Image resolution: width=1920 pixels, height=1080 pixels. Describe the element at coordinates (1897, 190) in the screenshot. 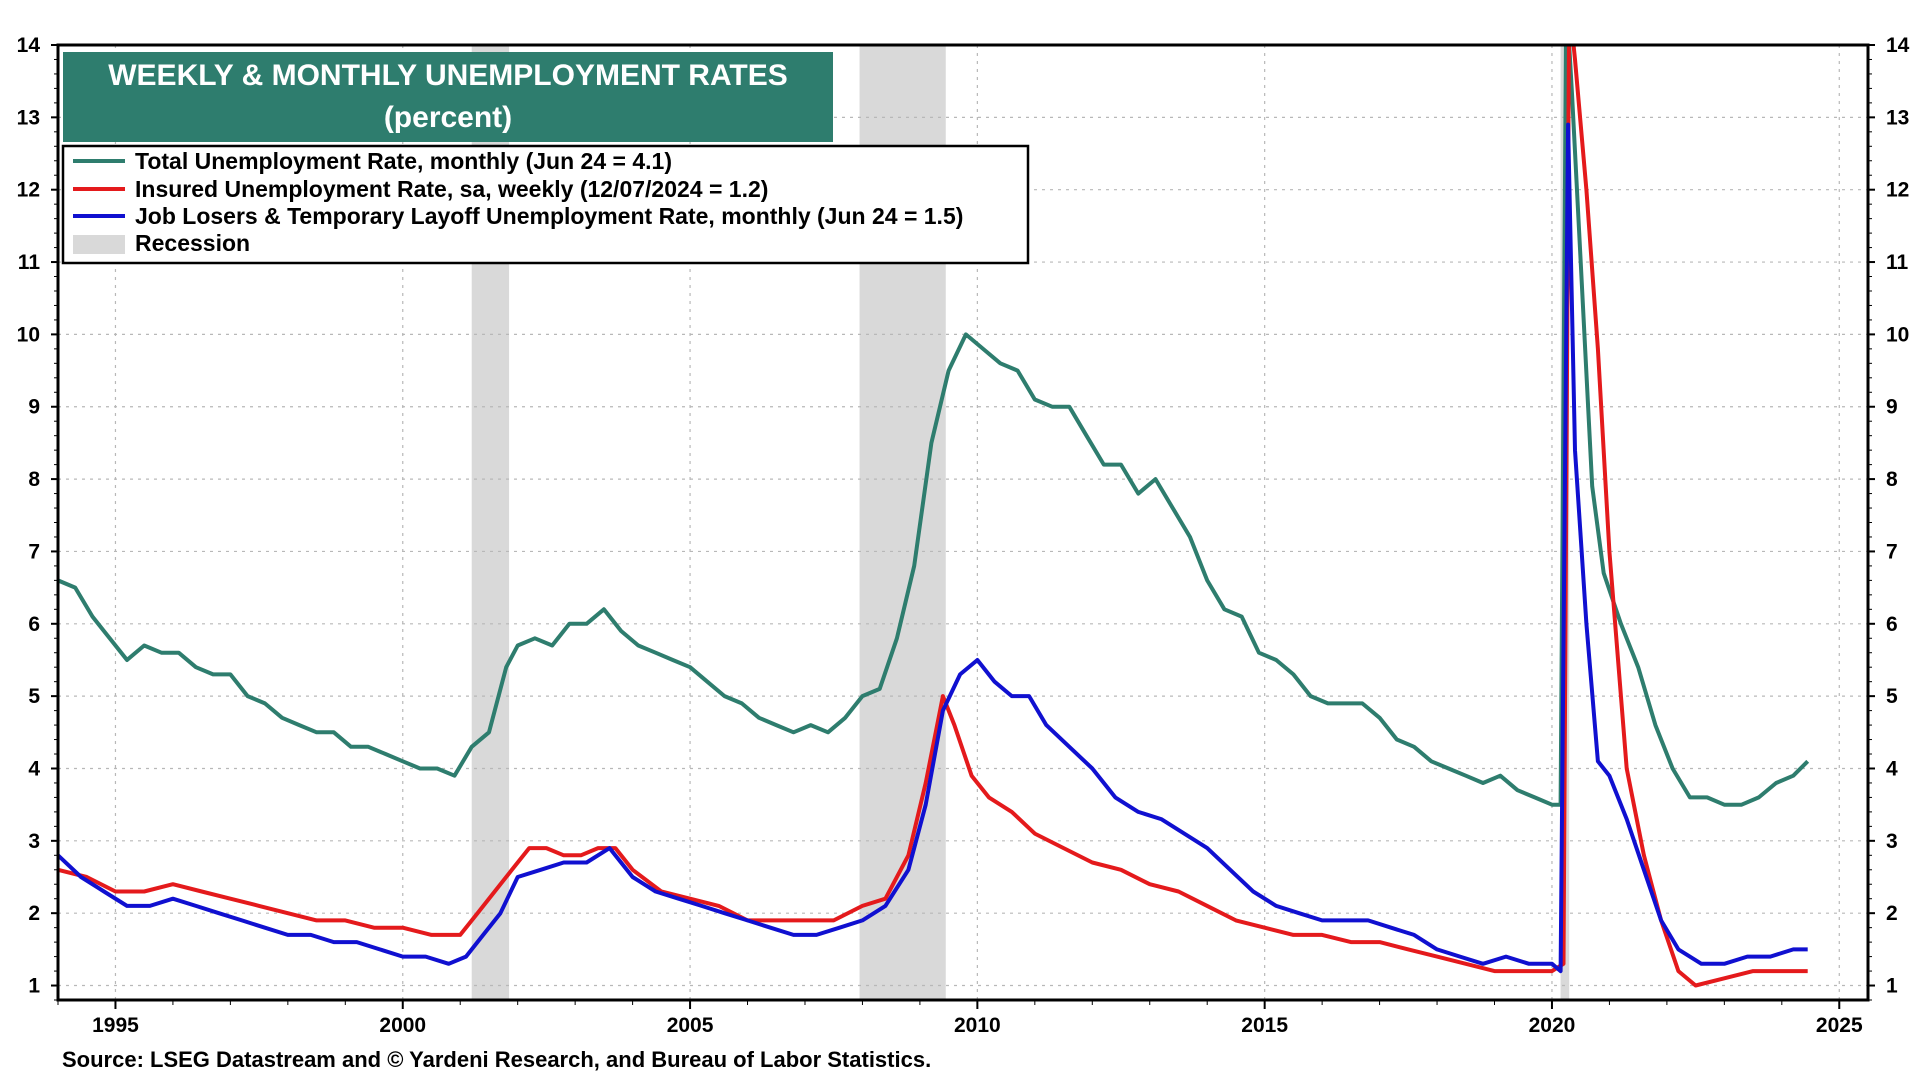

I see `y-tick-label-right: 12` at that location.